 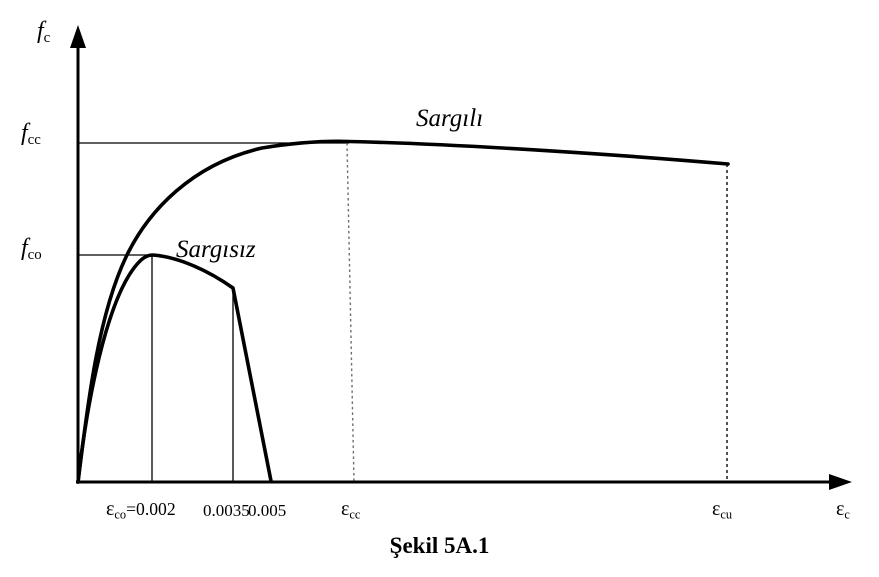 I want to click on x-axis-title-symbol: ε, so click(x=840, y=509).